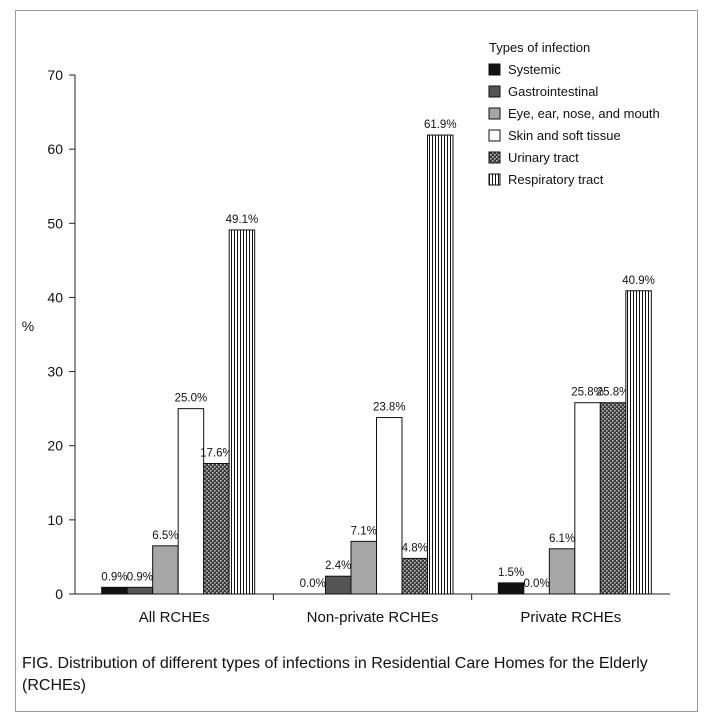 Image resolution: width=709 pixels, height=723 pixels. I want to click on y-tick-label: 10, so click(55, 520).